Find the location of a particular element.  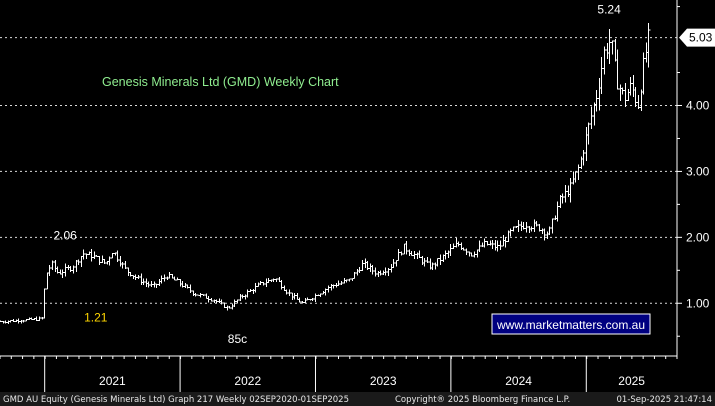

y-tick-label: 1.00 is located at coordinates (698, 303).